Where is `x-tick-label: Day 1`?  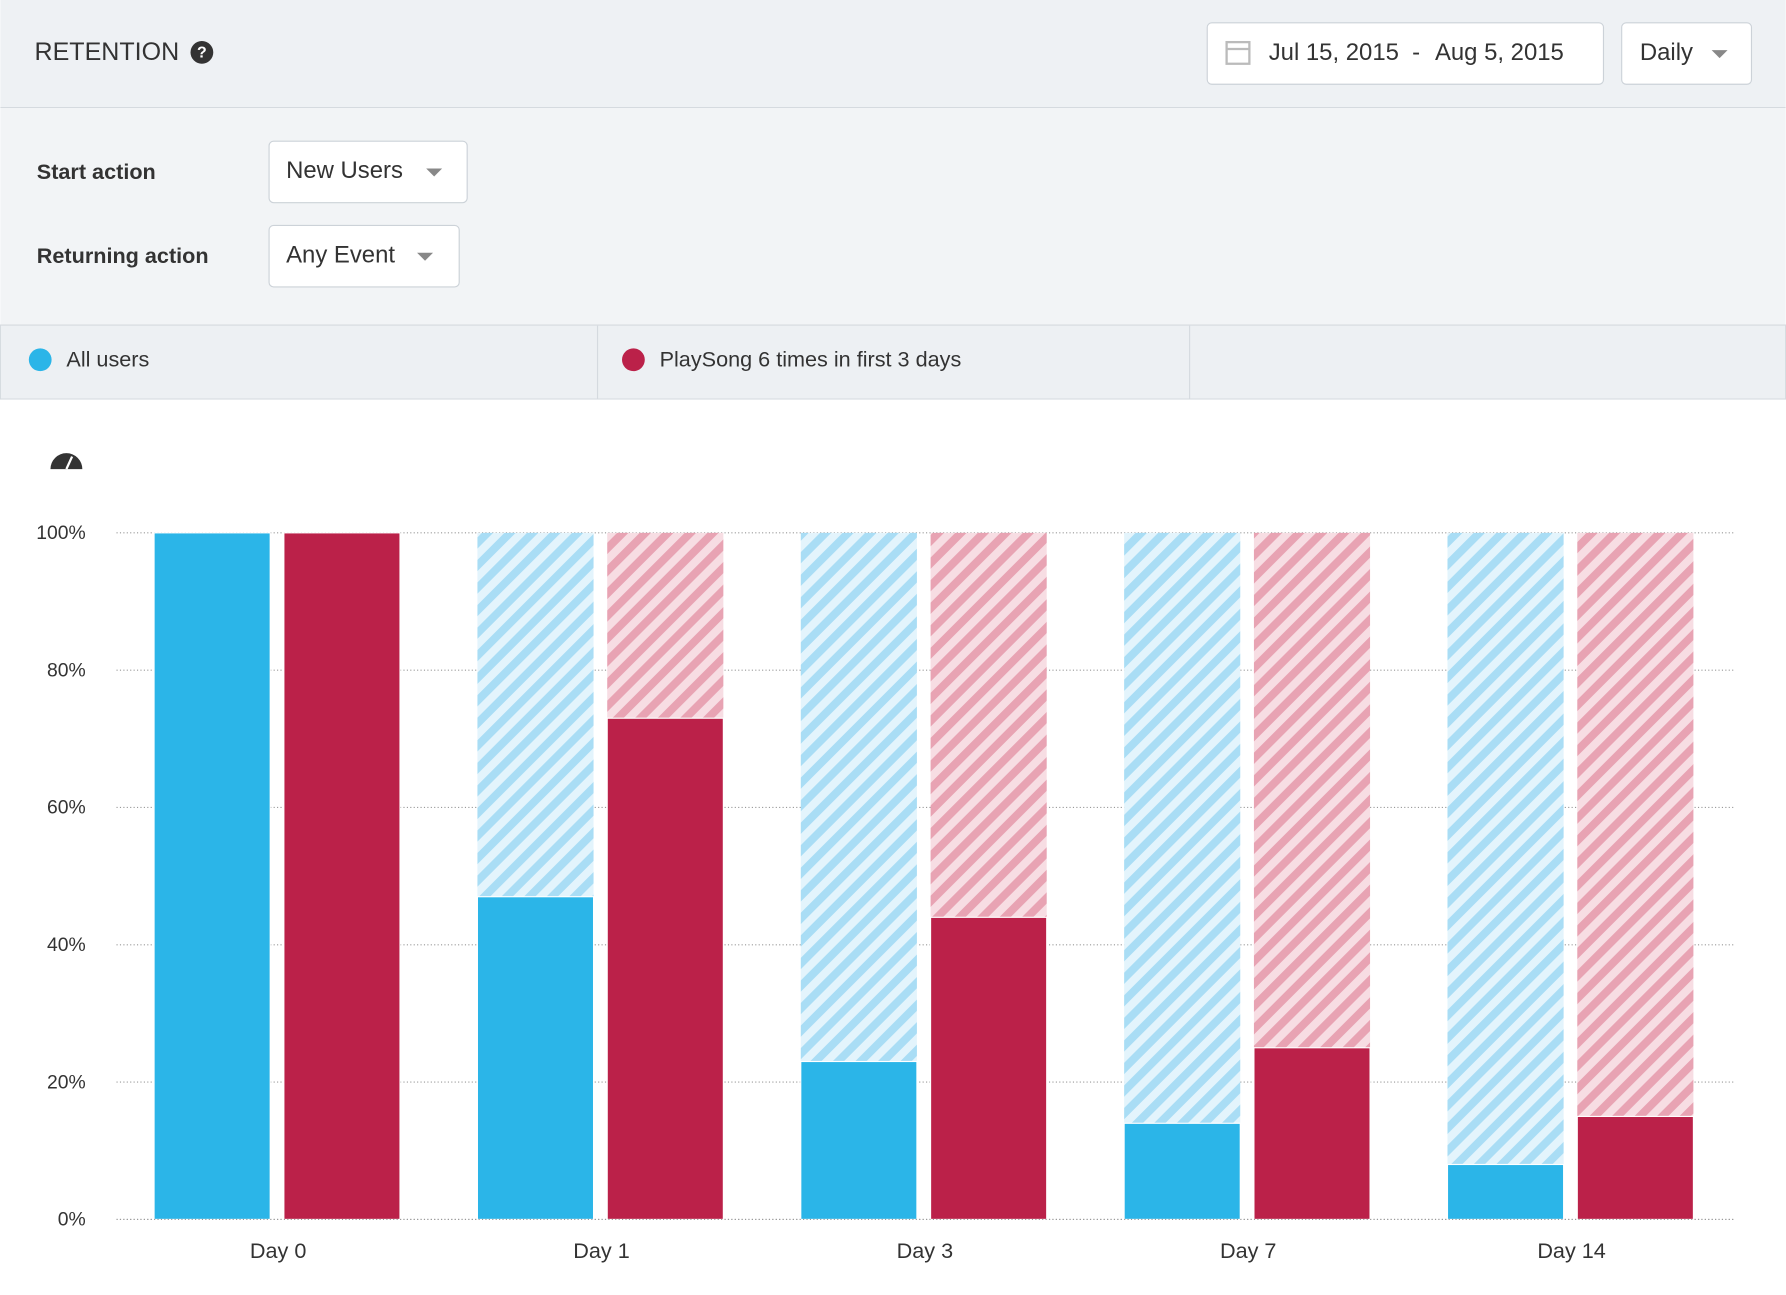
x-tick-label: Day 1 is located at coordinates (601, 1250).